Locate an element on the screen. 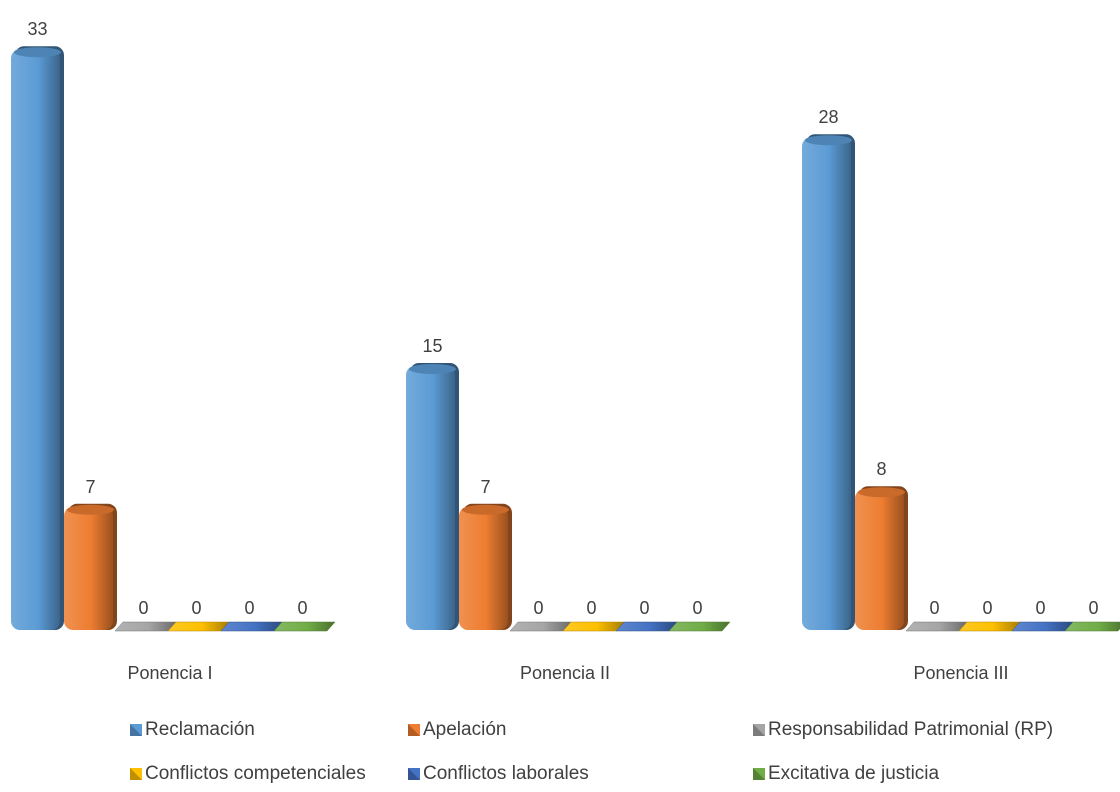 This screenshot has height=792, width=1120. value-label-conflictos-laborales-1: 0 is located at coordinates (249, 608).